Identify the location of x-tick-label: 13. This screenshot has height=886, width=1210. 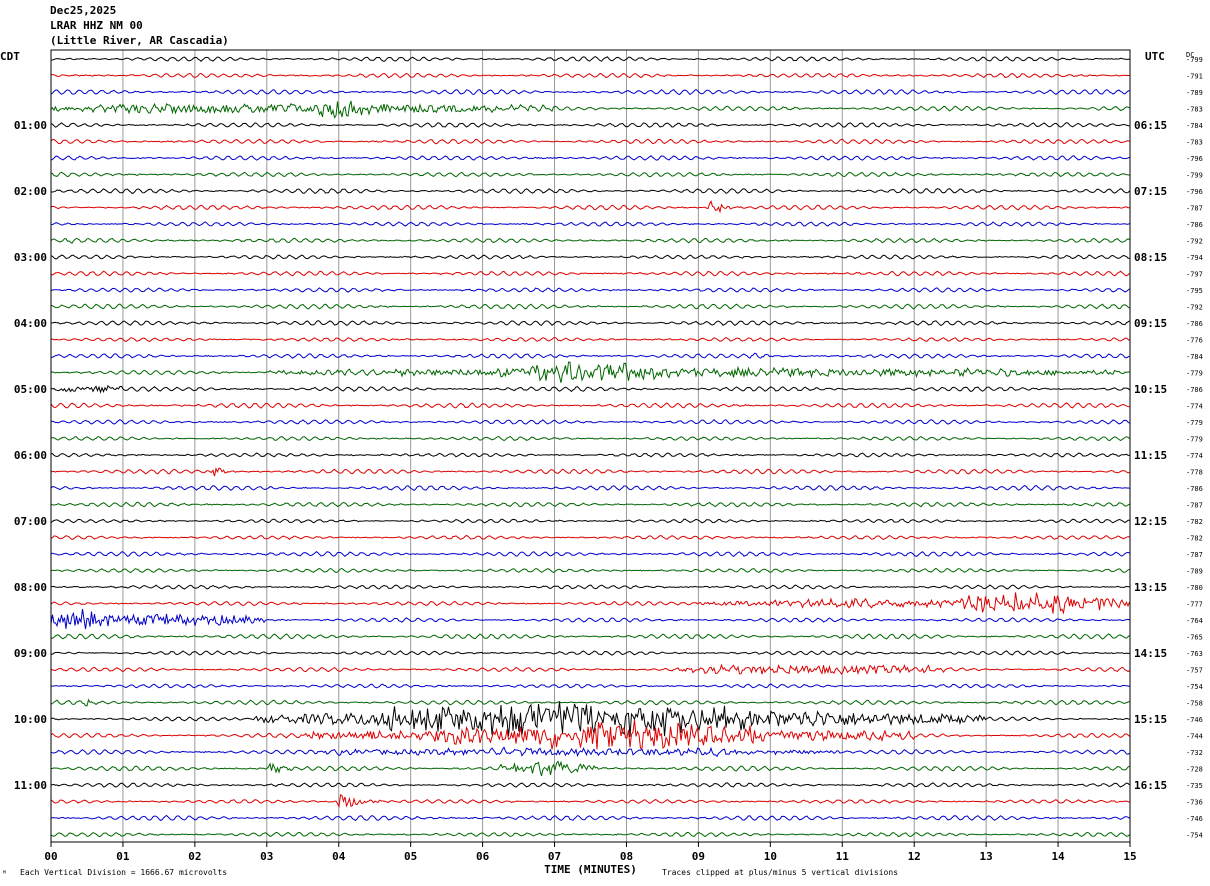
(986, 856).